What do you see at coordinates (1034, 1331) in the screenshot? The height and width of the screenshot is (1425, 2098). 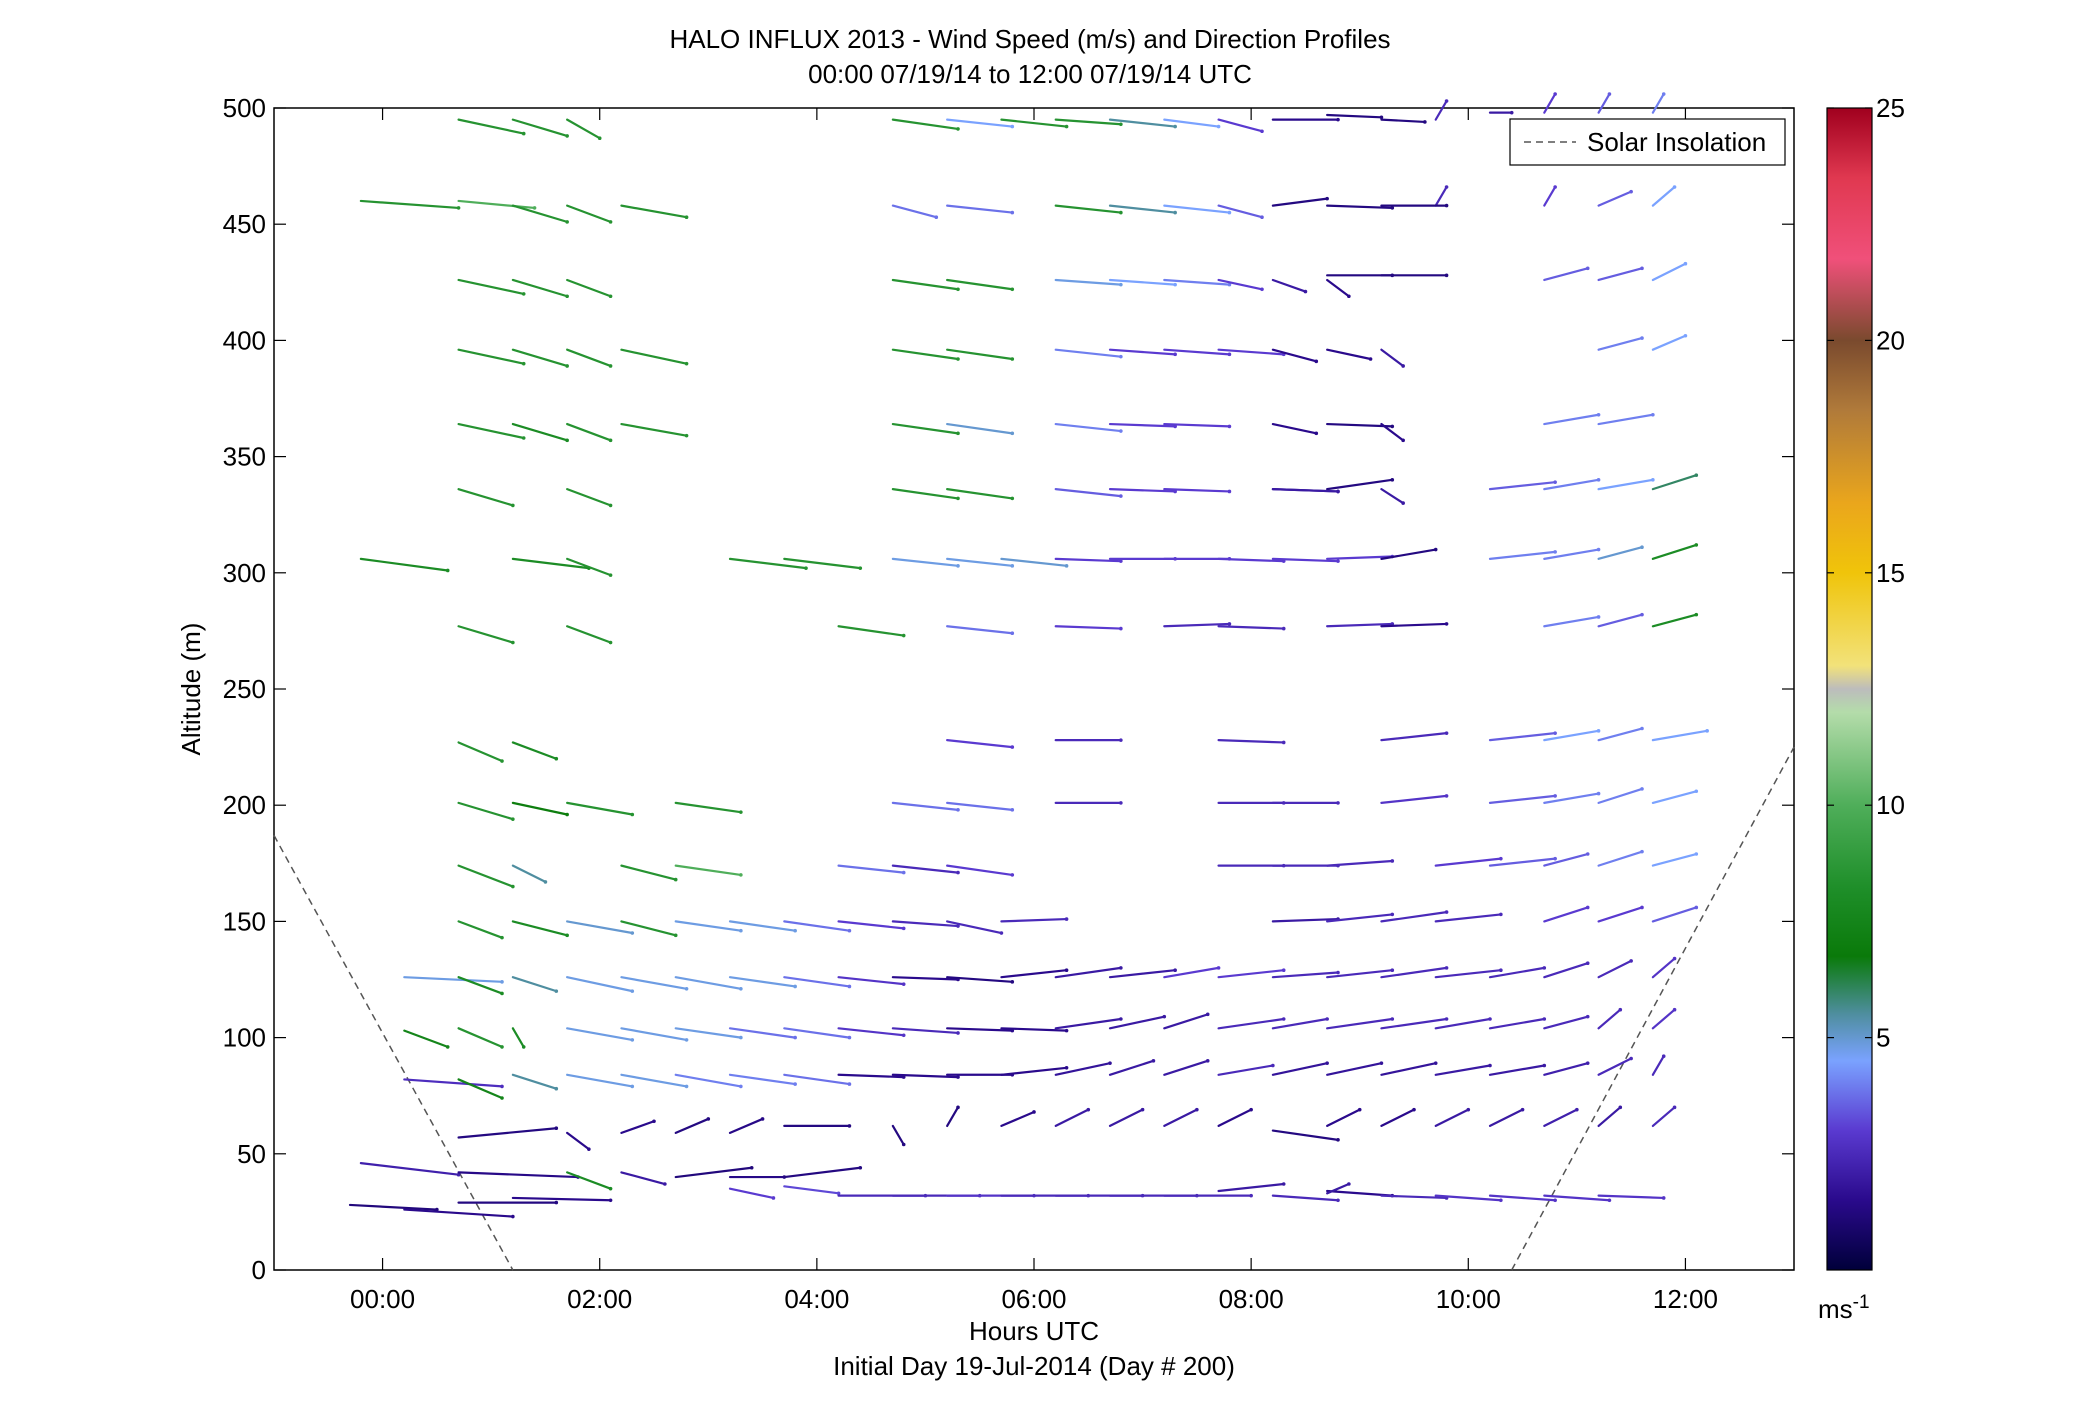 I see `x-axis-label: Hours UTC` at bounding box center [1034, 1331].